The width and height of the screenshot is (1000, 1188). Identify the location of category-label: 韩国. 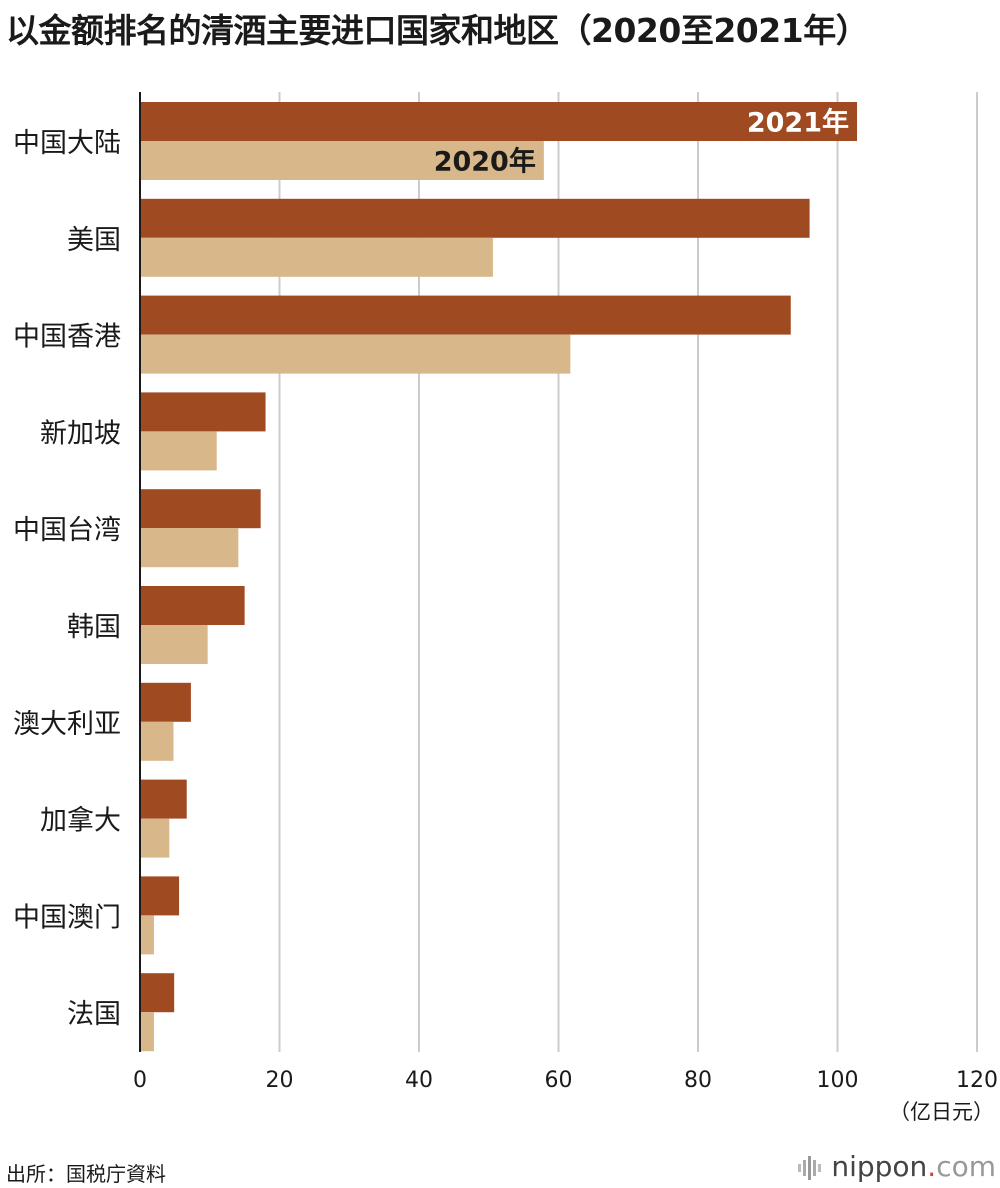
(94, 627).